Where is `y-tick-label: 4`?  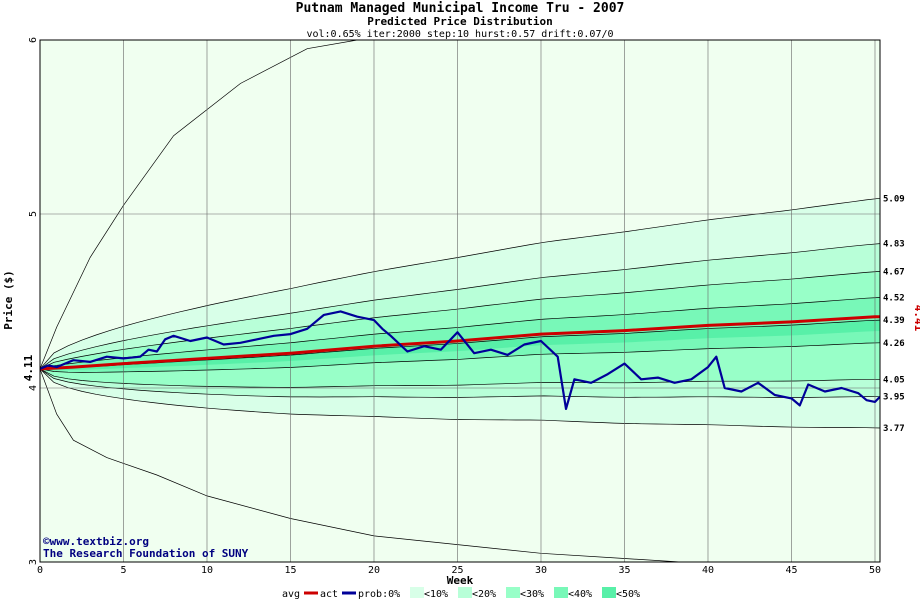 y-tick-label: 4 is located at coordinates (33, 388).